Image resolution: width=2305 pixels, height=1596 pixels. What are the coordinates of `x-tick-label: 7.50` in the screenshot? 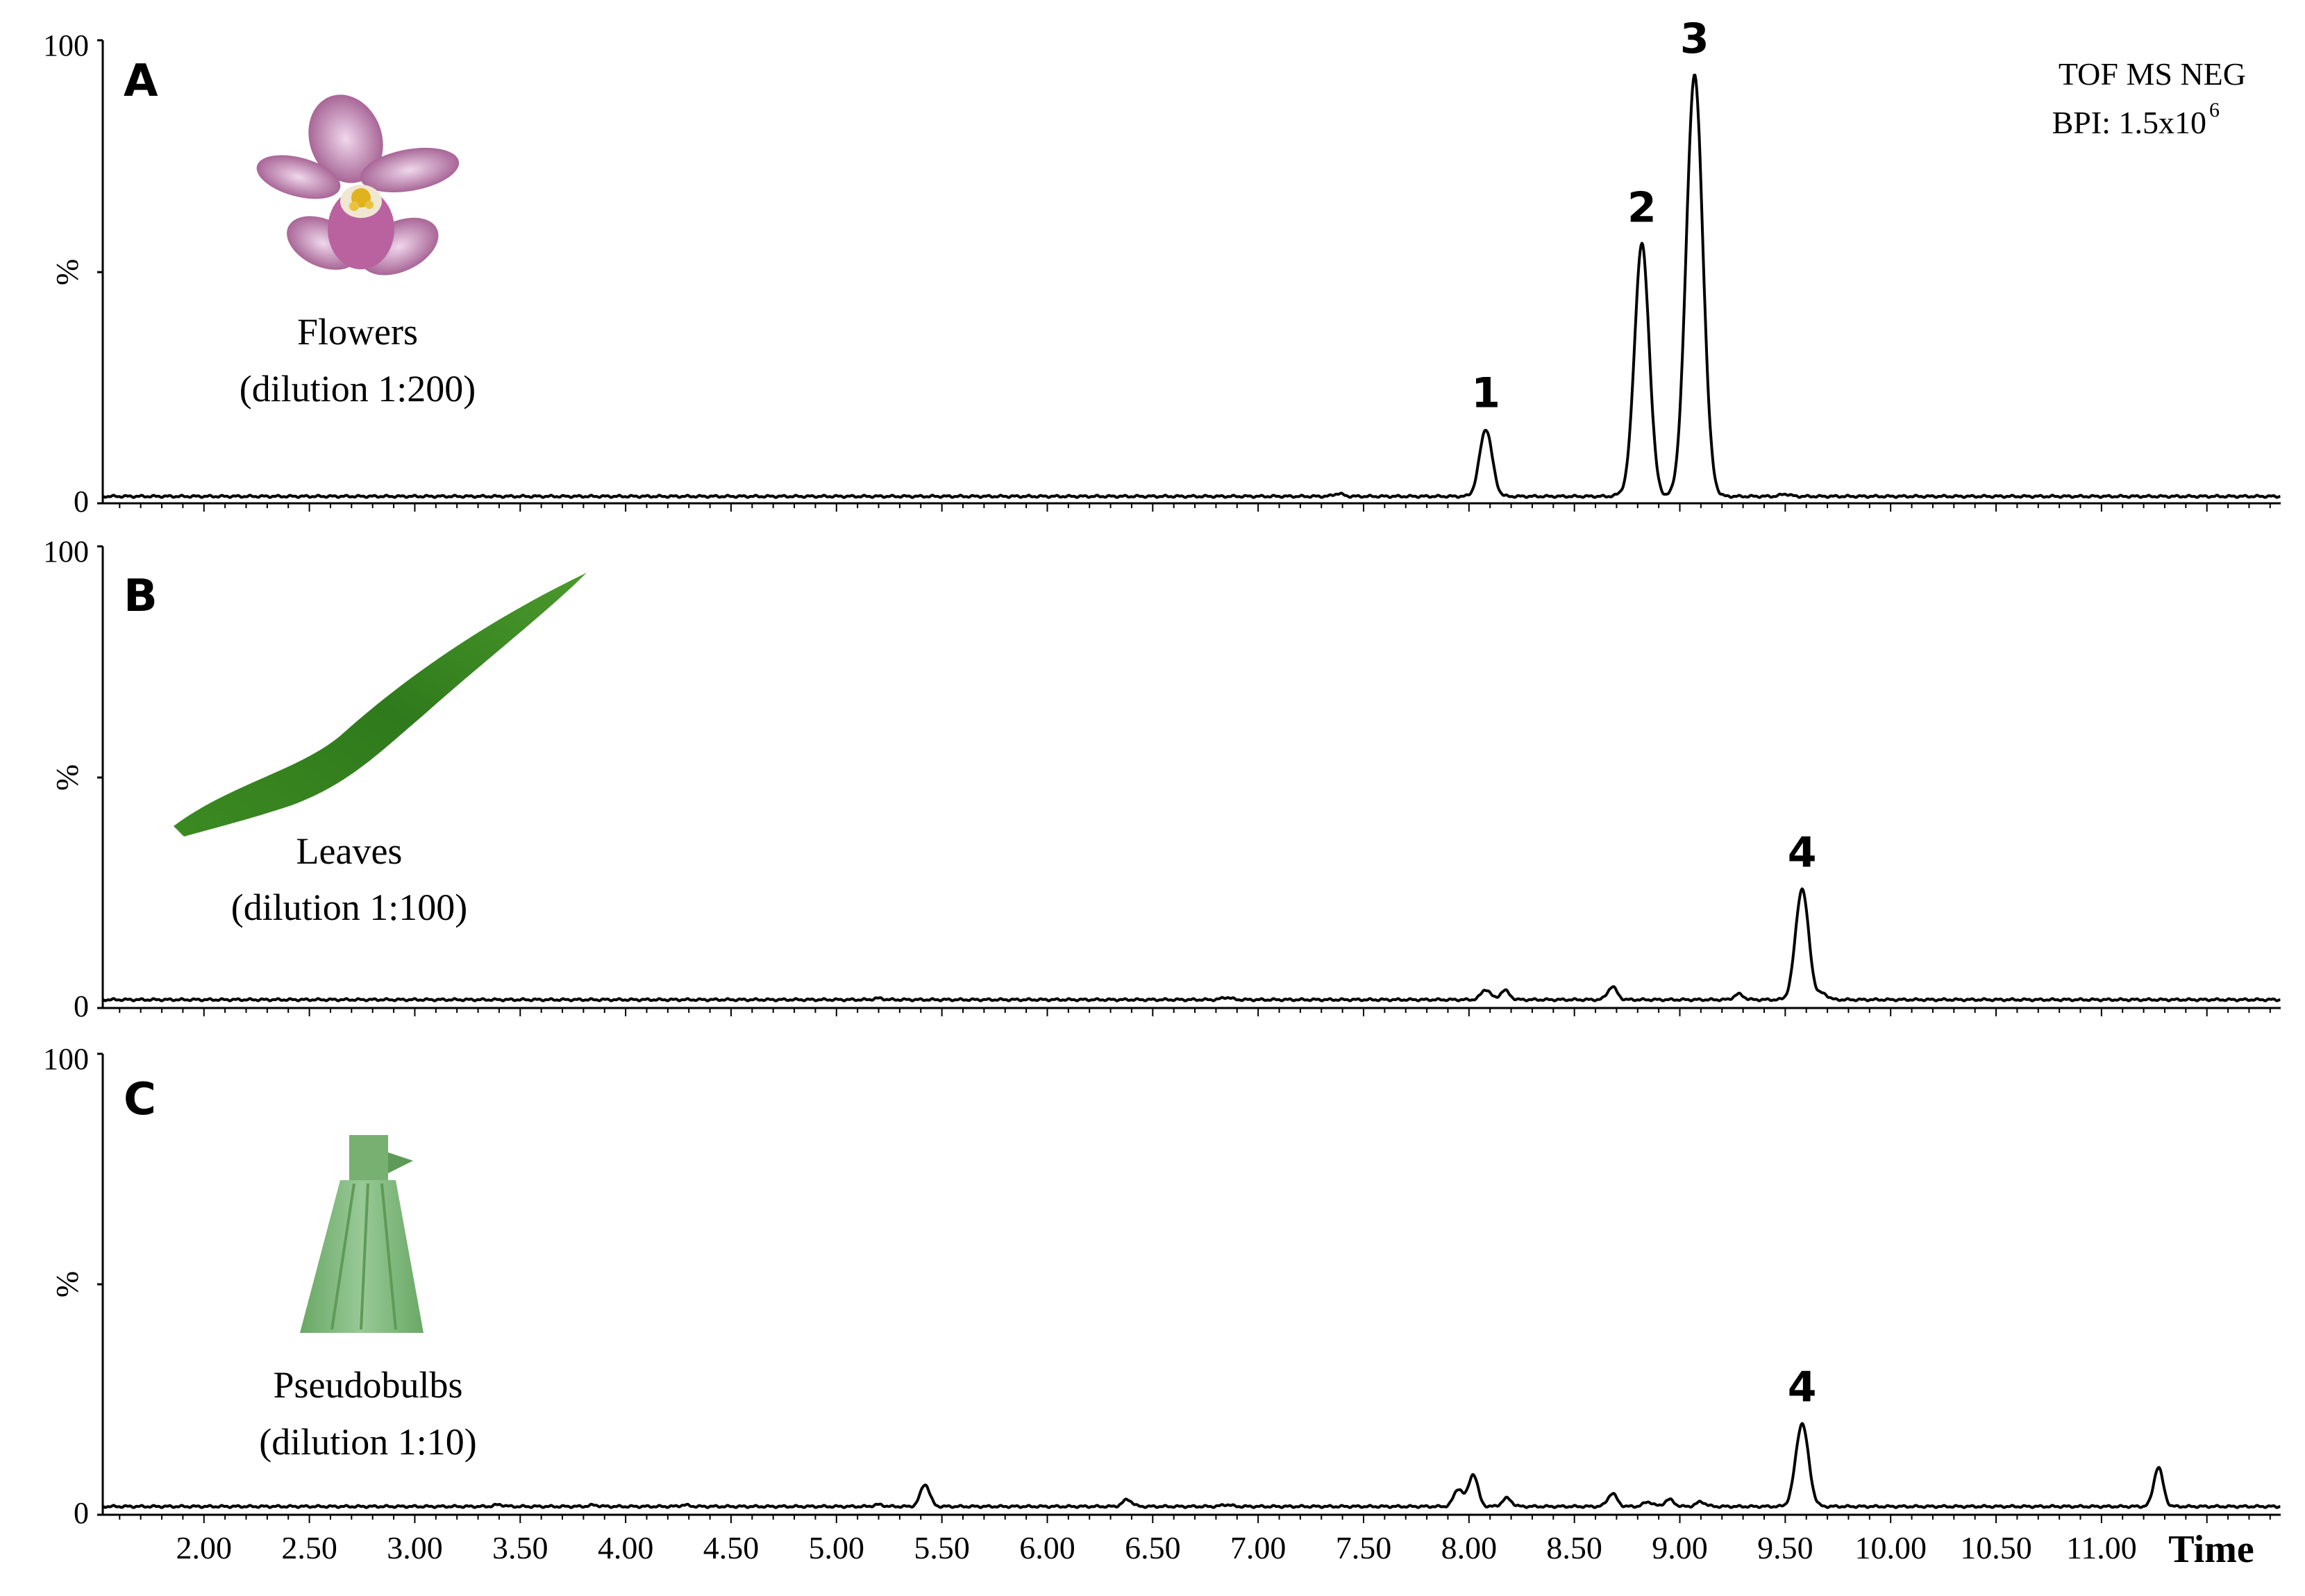 It's located at (1364, 1547).